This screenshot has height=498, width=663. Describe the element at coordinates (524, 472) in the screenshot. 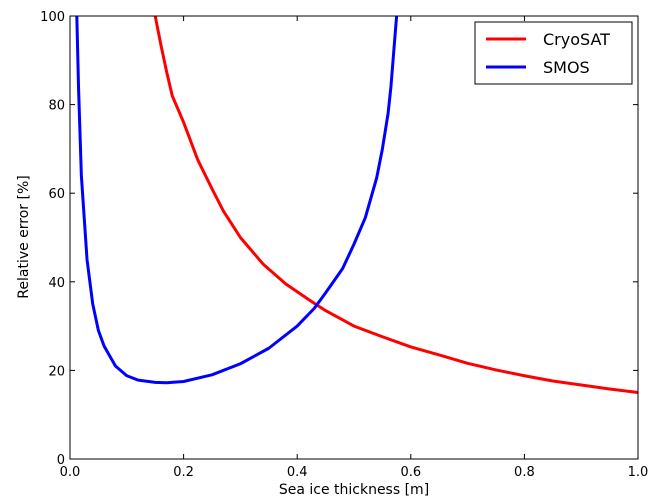

I see `x-tick-label: 0.8` at that location.